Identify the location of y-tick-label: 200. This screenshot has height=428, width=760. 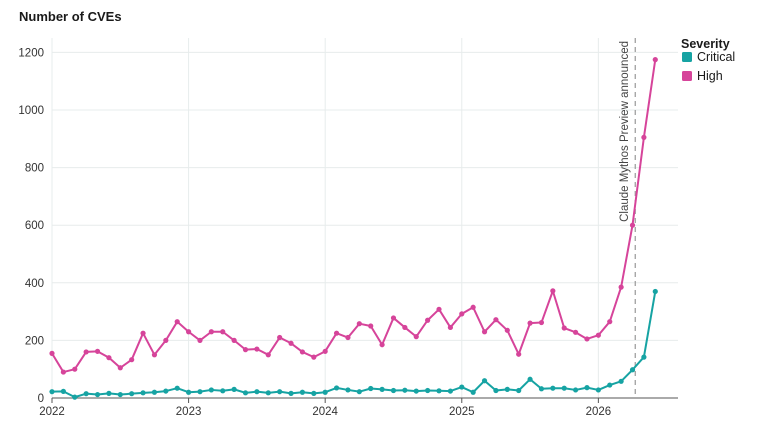
(34, 341).